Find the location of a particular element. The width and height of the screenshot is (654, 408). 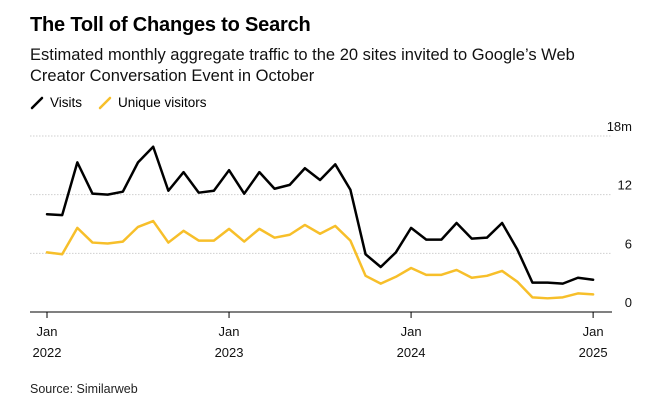

y-tick-label: 6 is located at coordinates (628, 243).